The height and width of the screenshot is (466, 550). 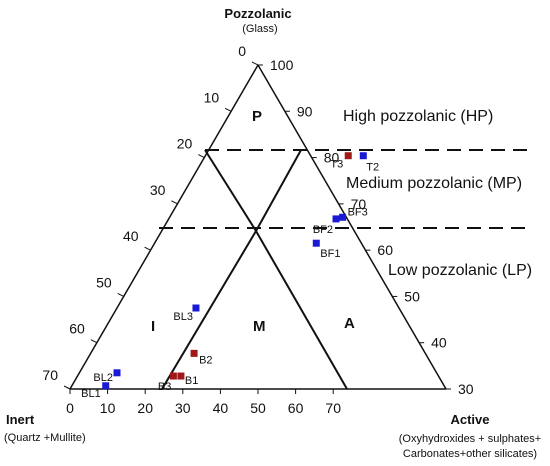 I want to click on boundary-p-lower-left, so click(x=230, y=190).